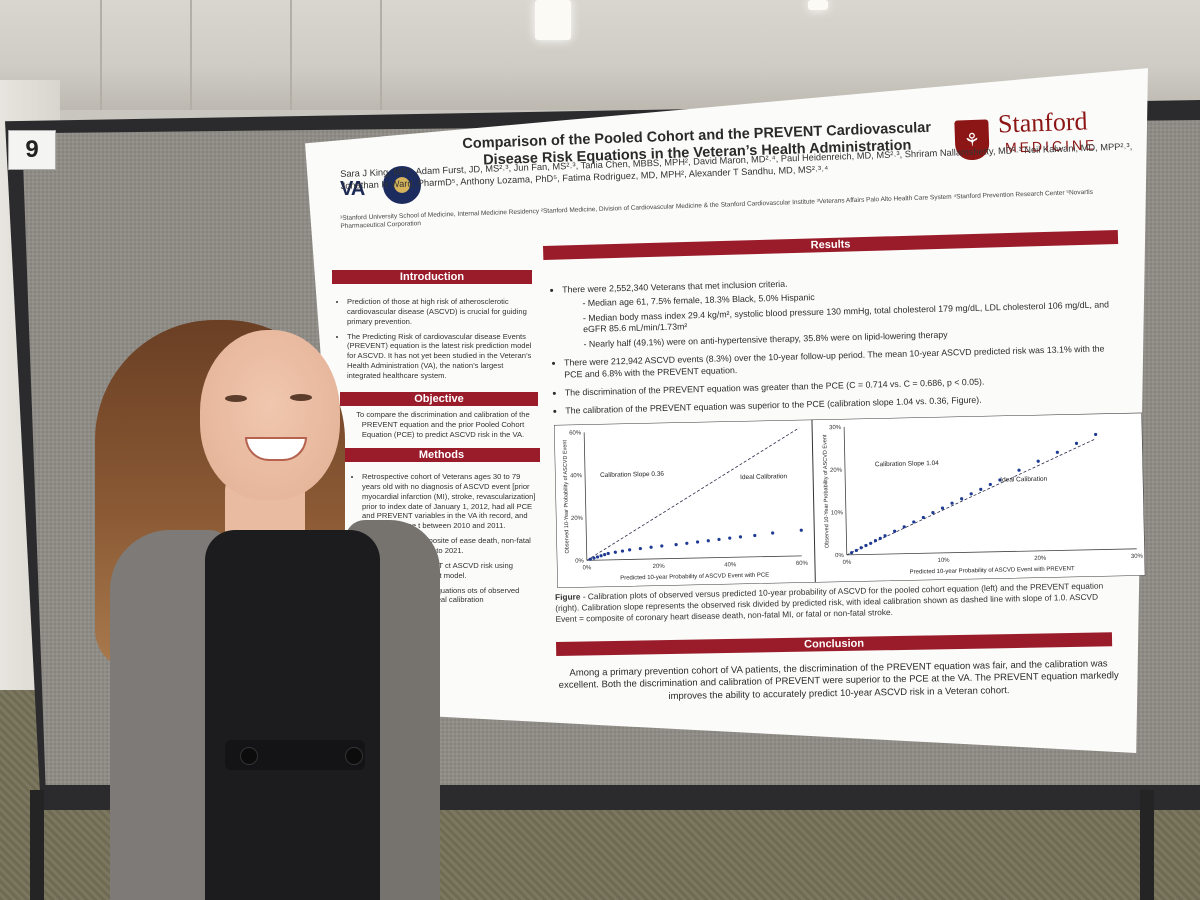  What do you see at coordinates (575, 433) in the screenshot?
I see `y-tick-label: 60%` at bounding box center [575, 433].